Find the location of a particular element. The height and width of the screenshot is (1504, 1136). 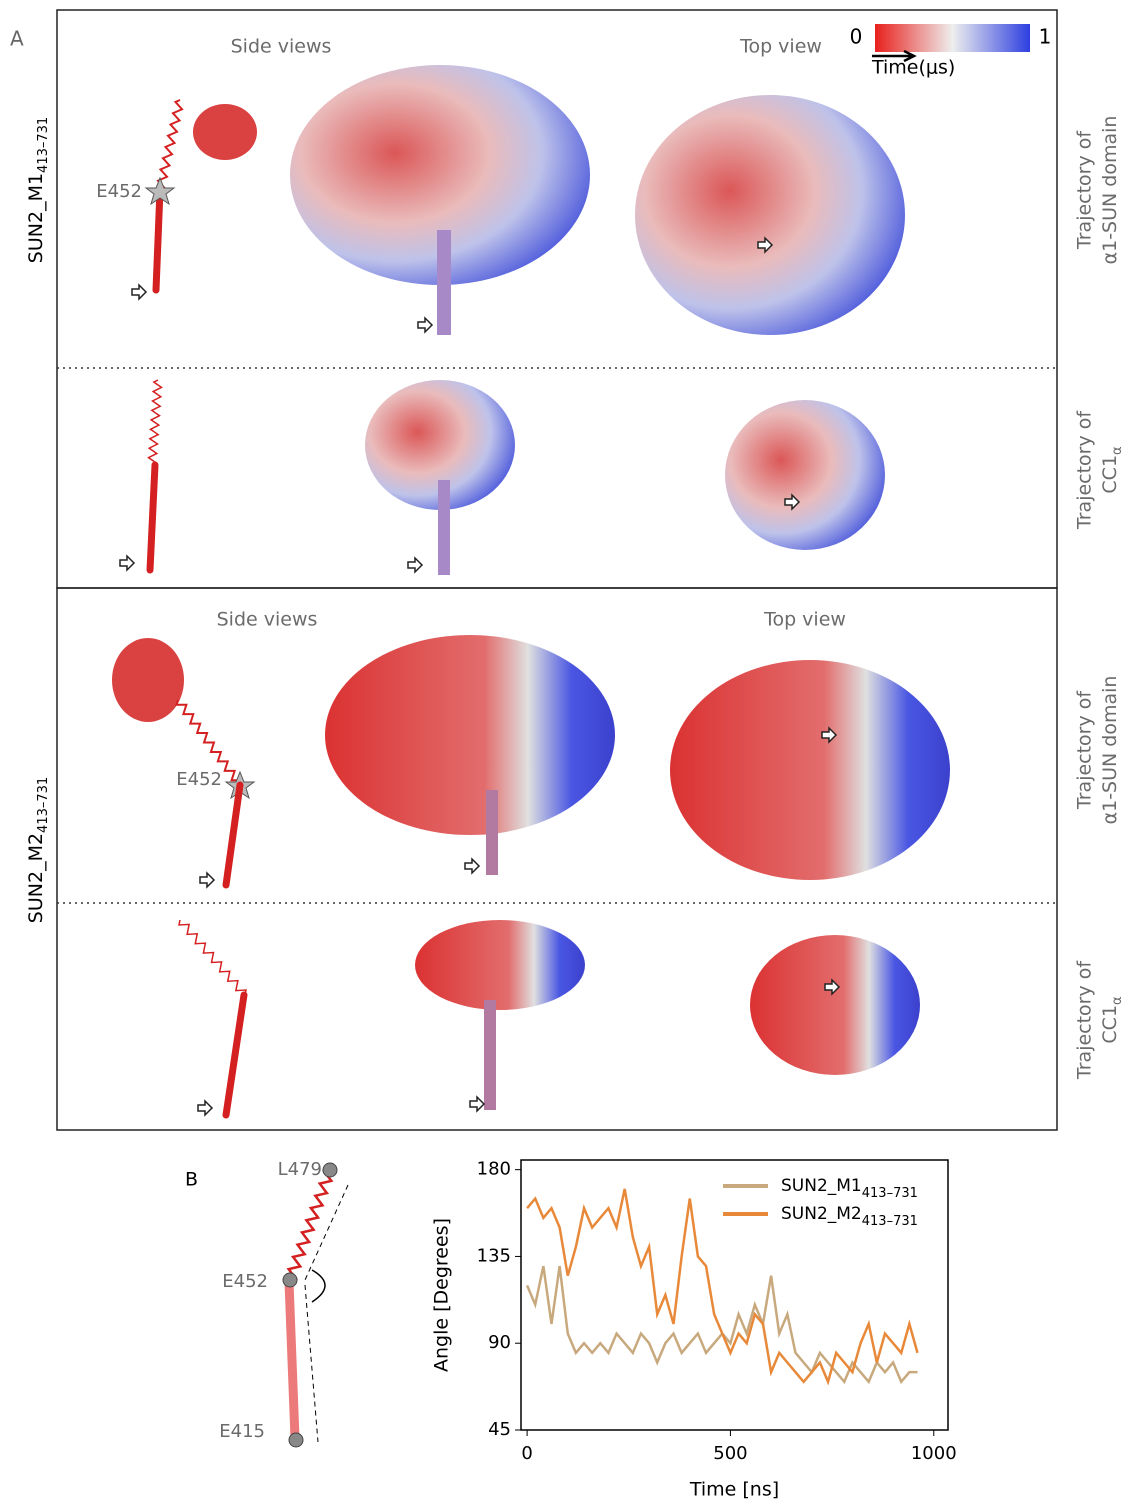

y-tick-label: 180 is located at coordinates (494, 1169).